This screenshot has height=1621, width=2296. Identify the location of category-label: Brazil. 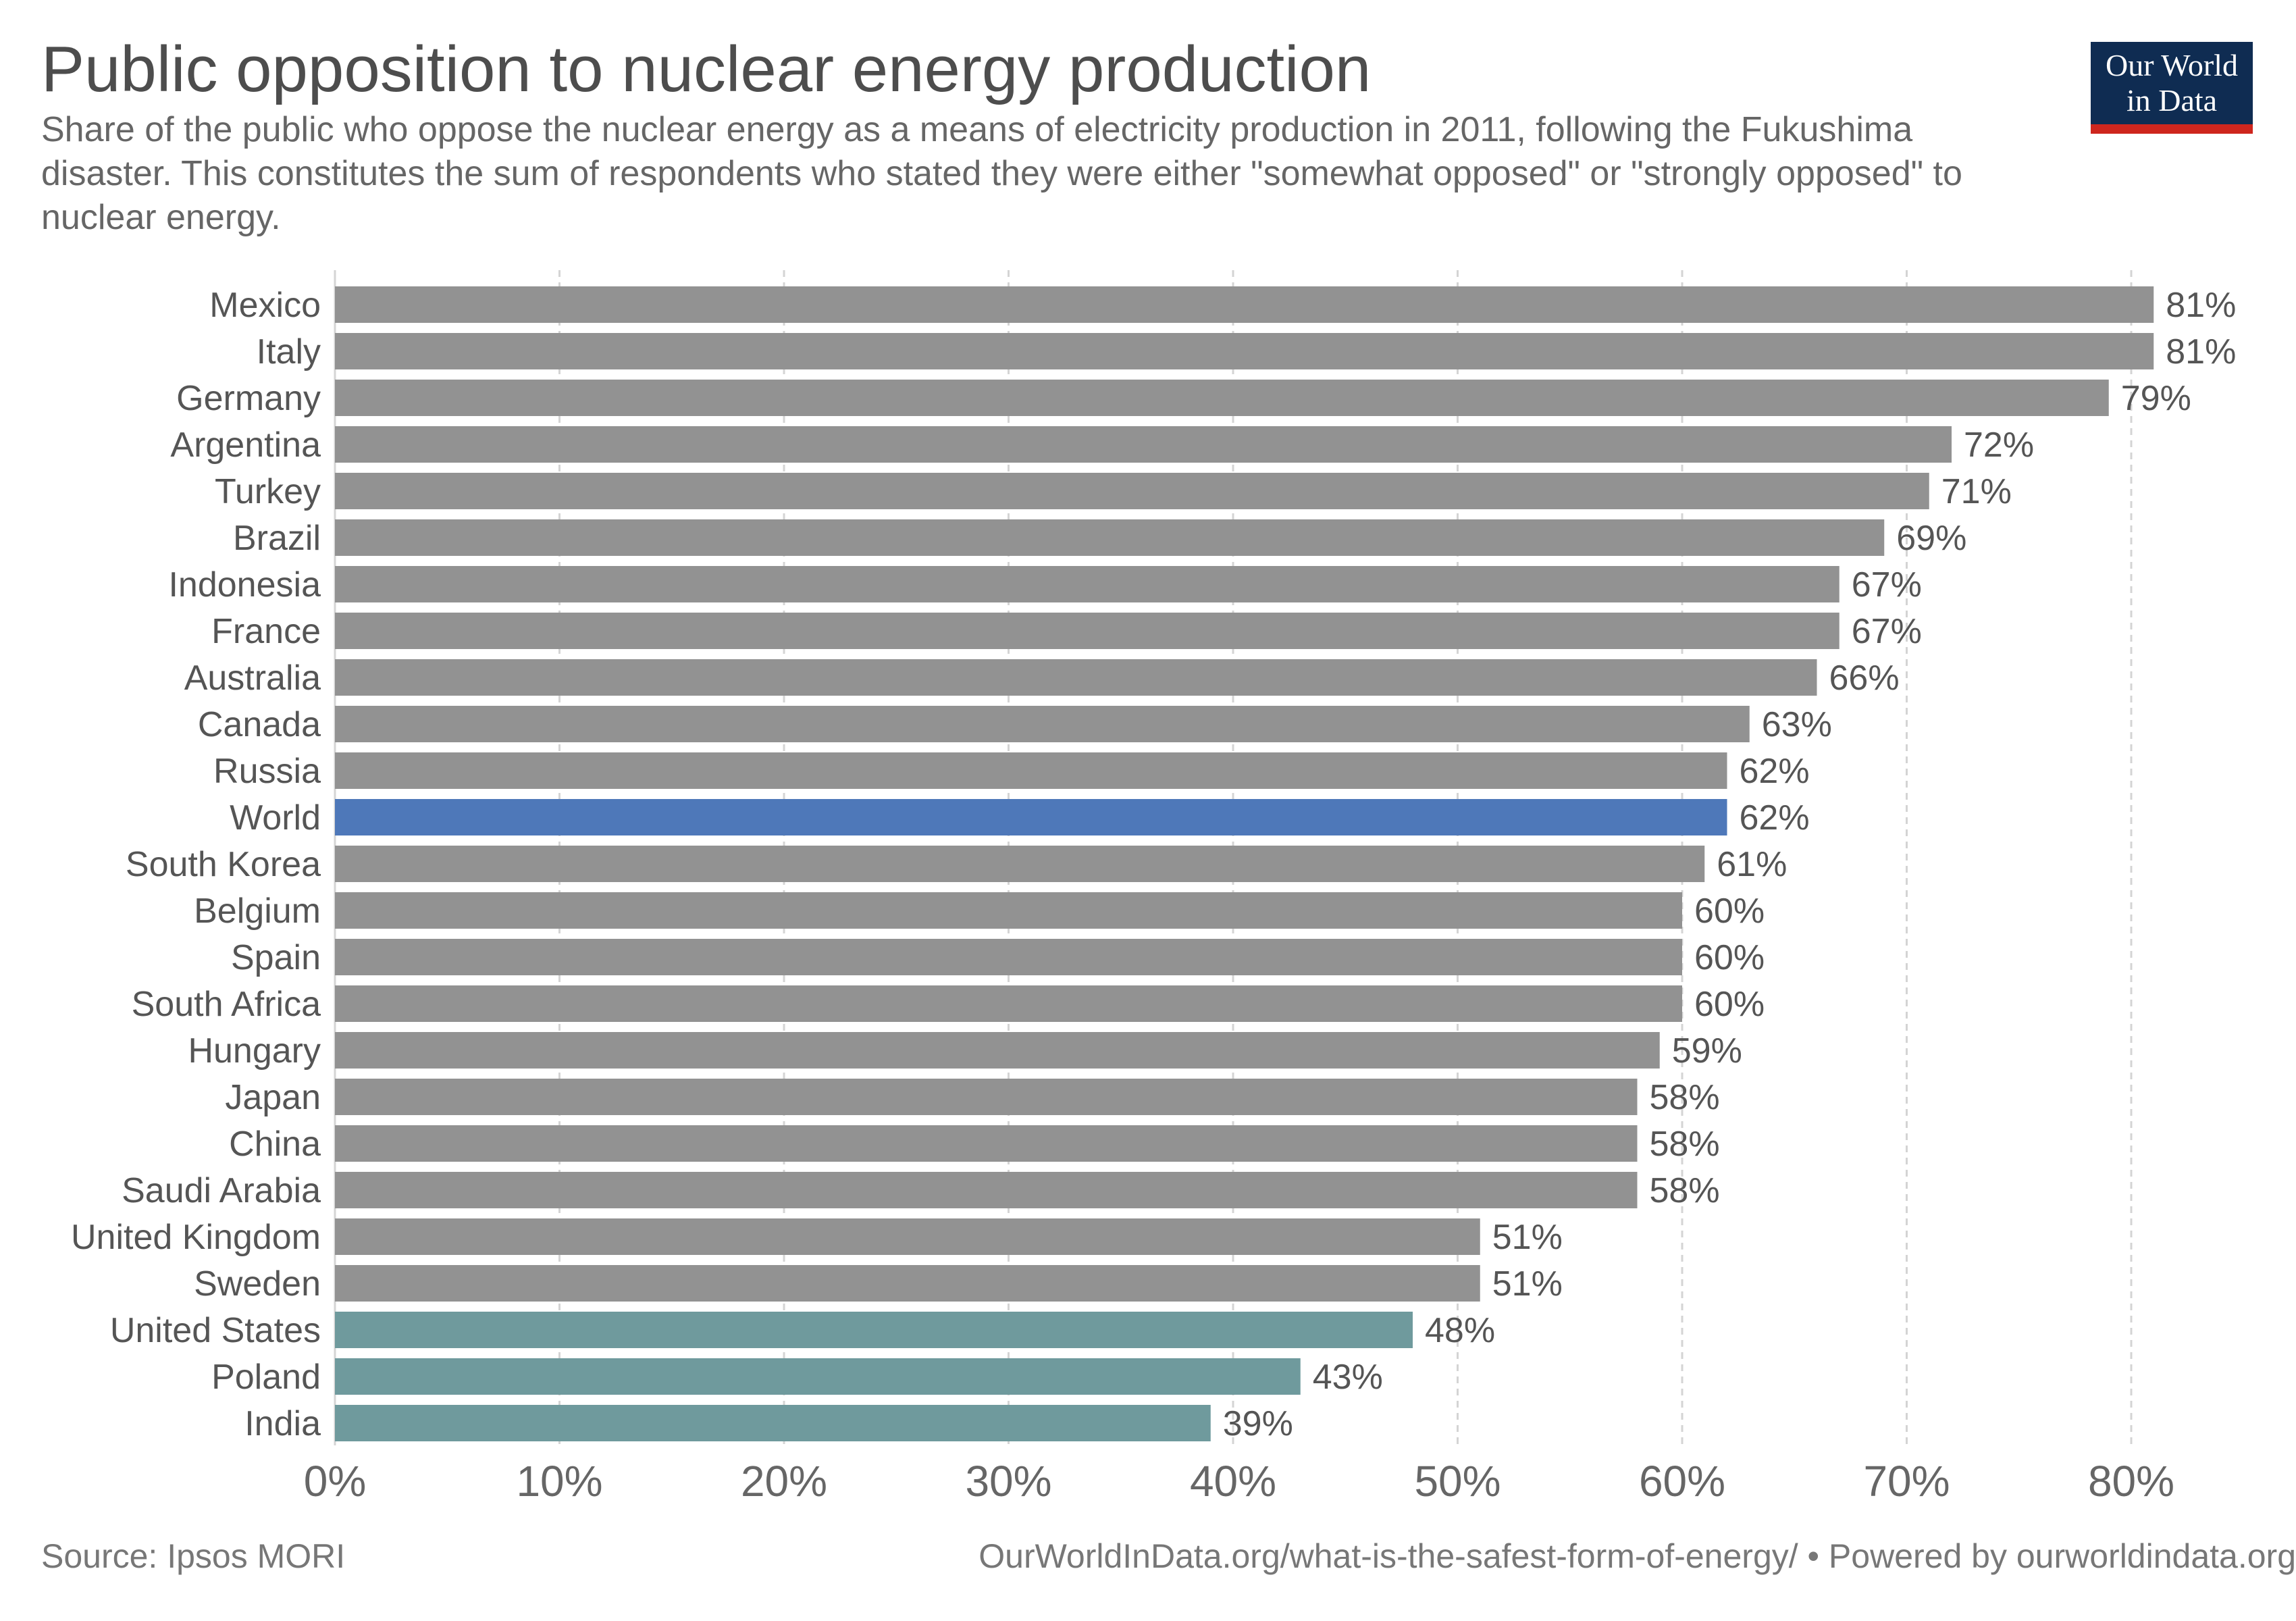
(277, 538).